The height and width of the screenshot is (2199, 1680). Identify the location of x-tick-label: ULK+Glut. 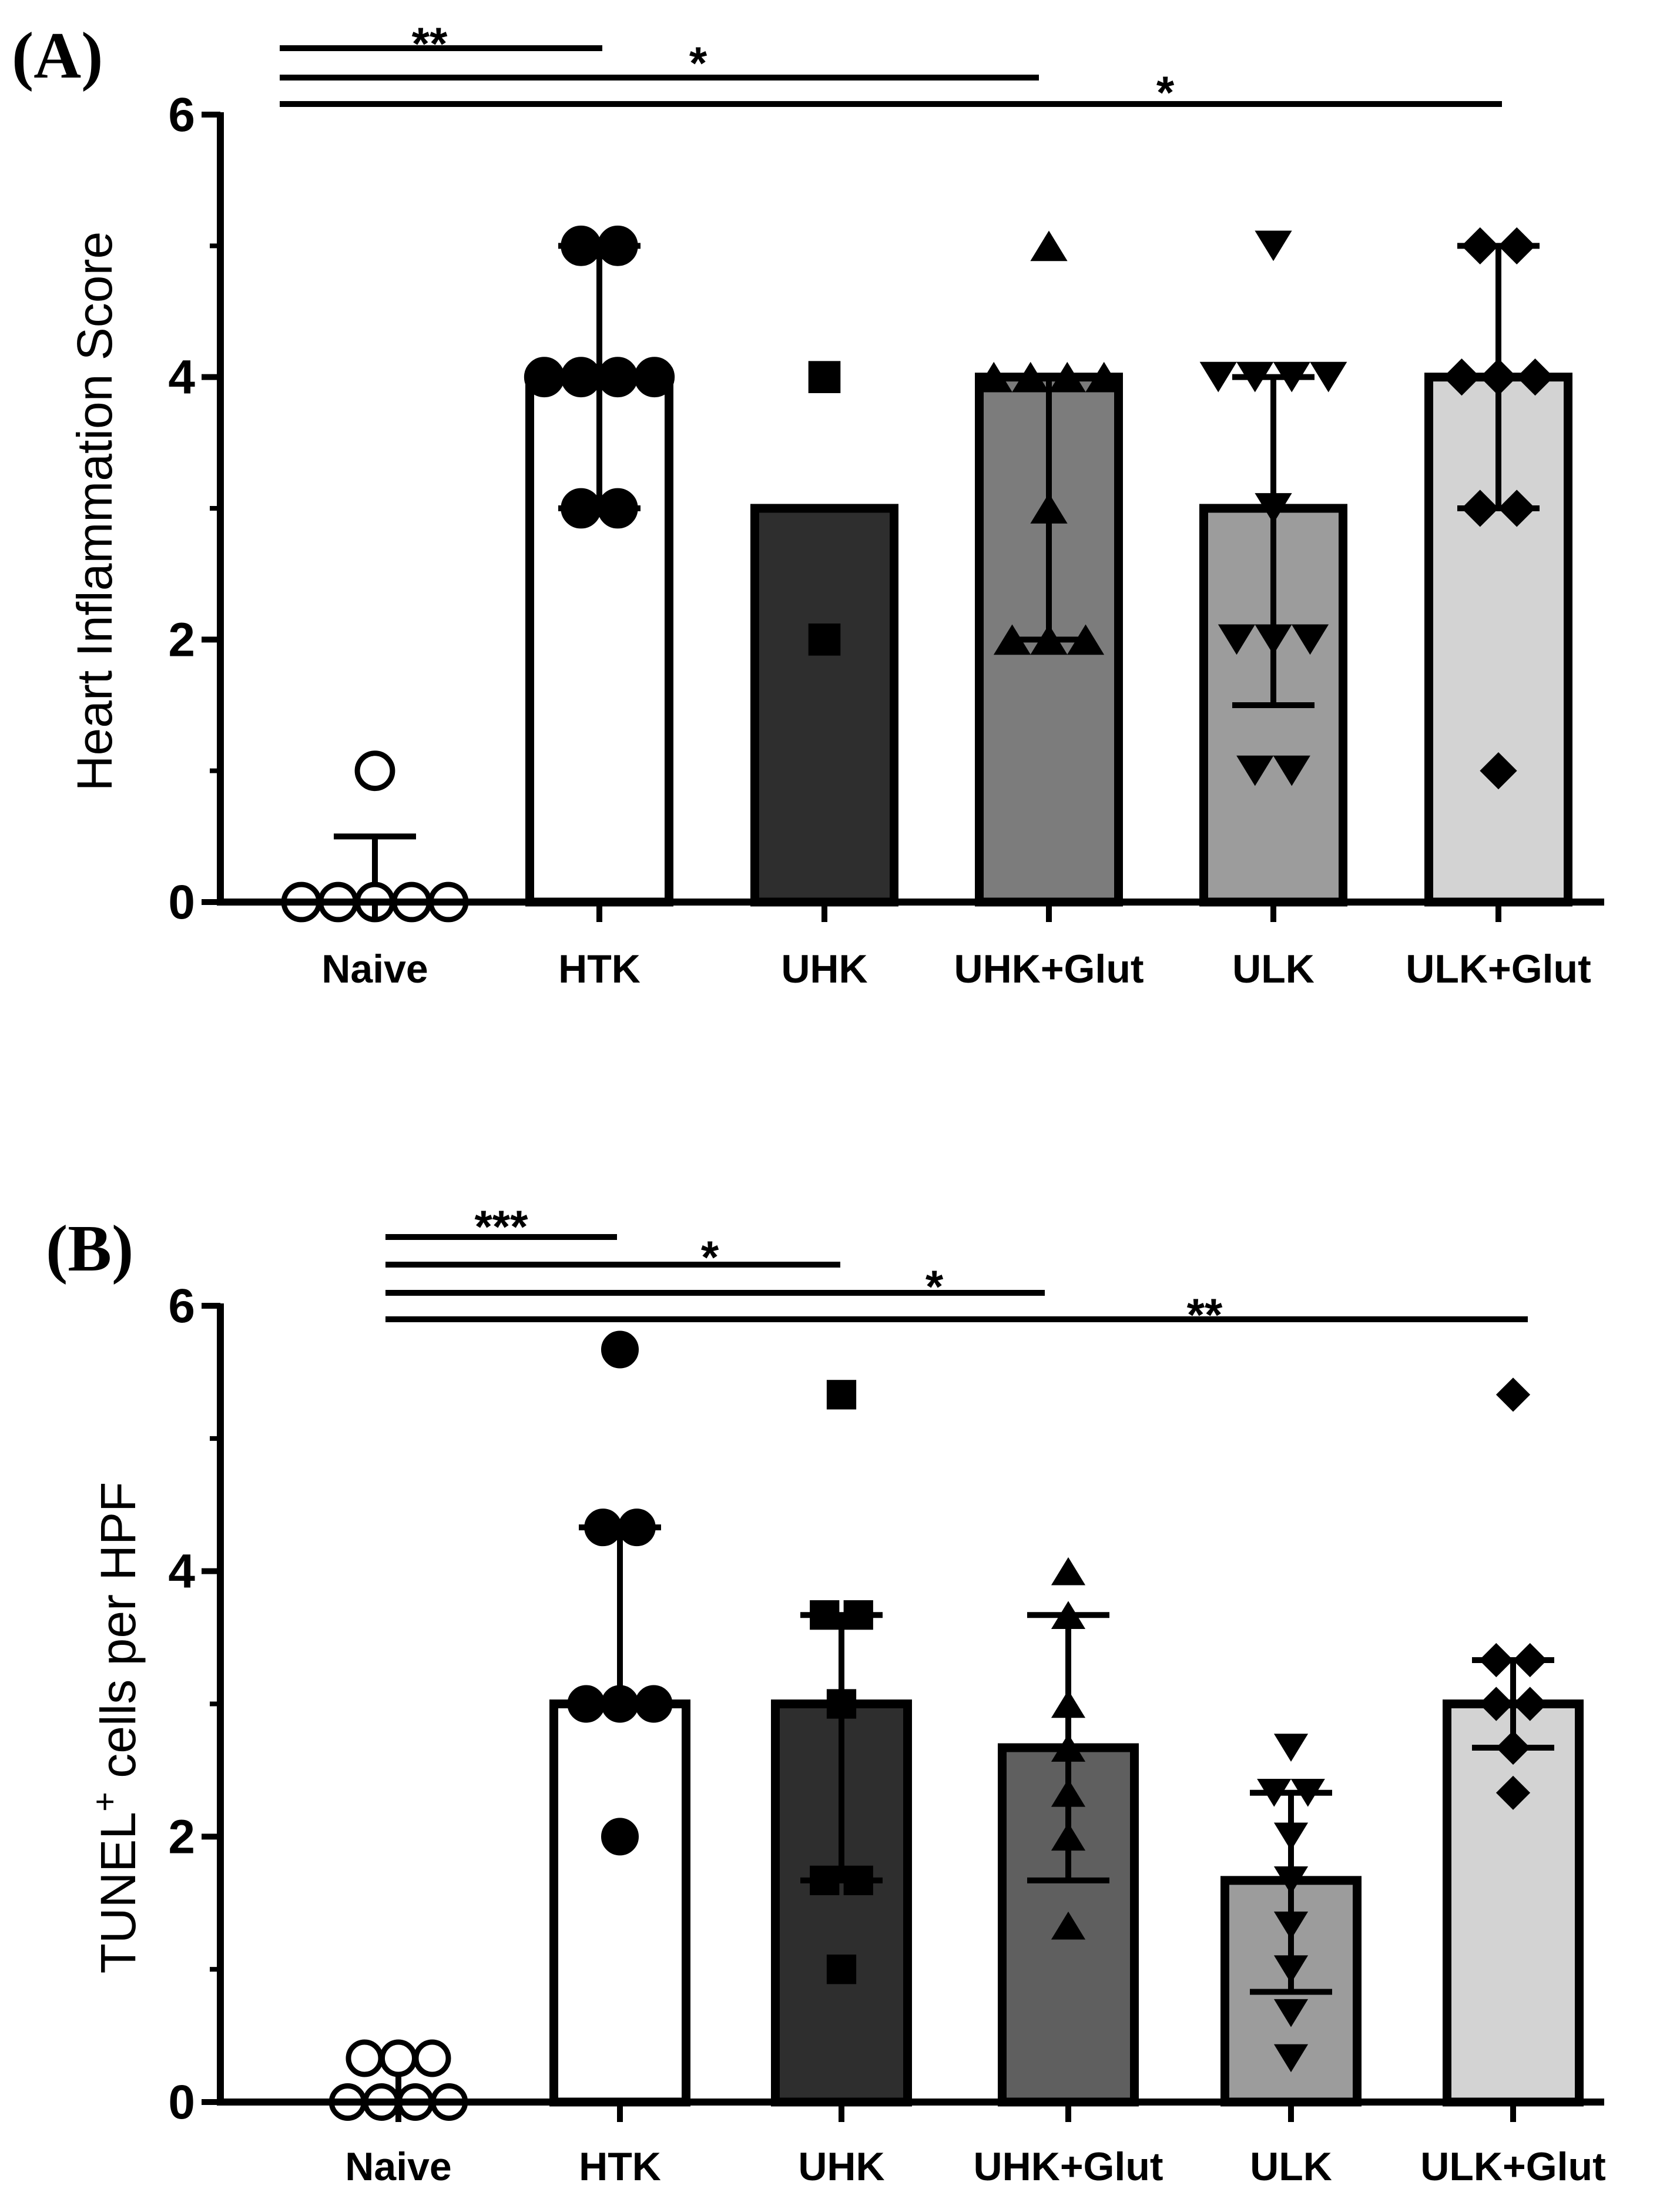
(1512, 2166).